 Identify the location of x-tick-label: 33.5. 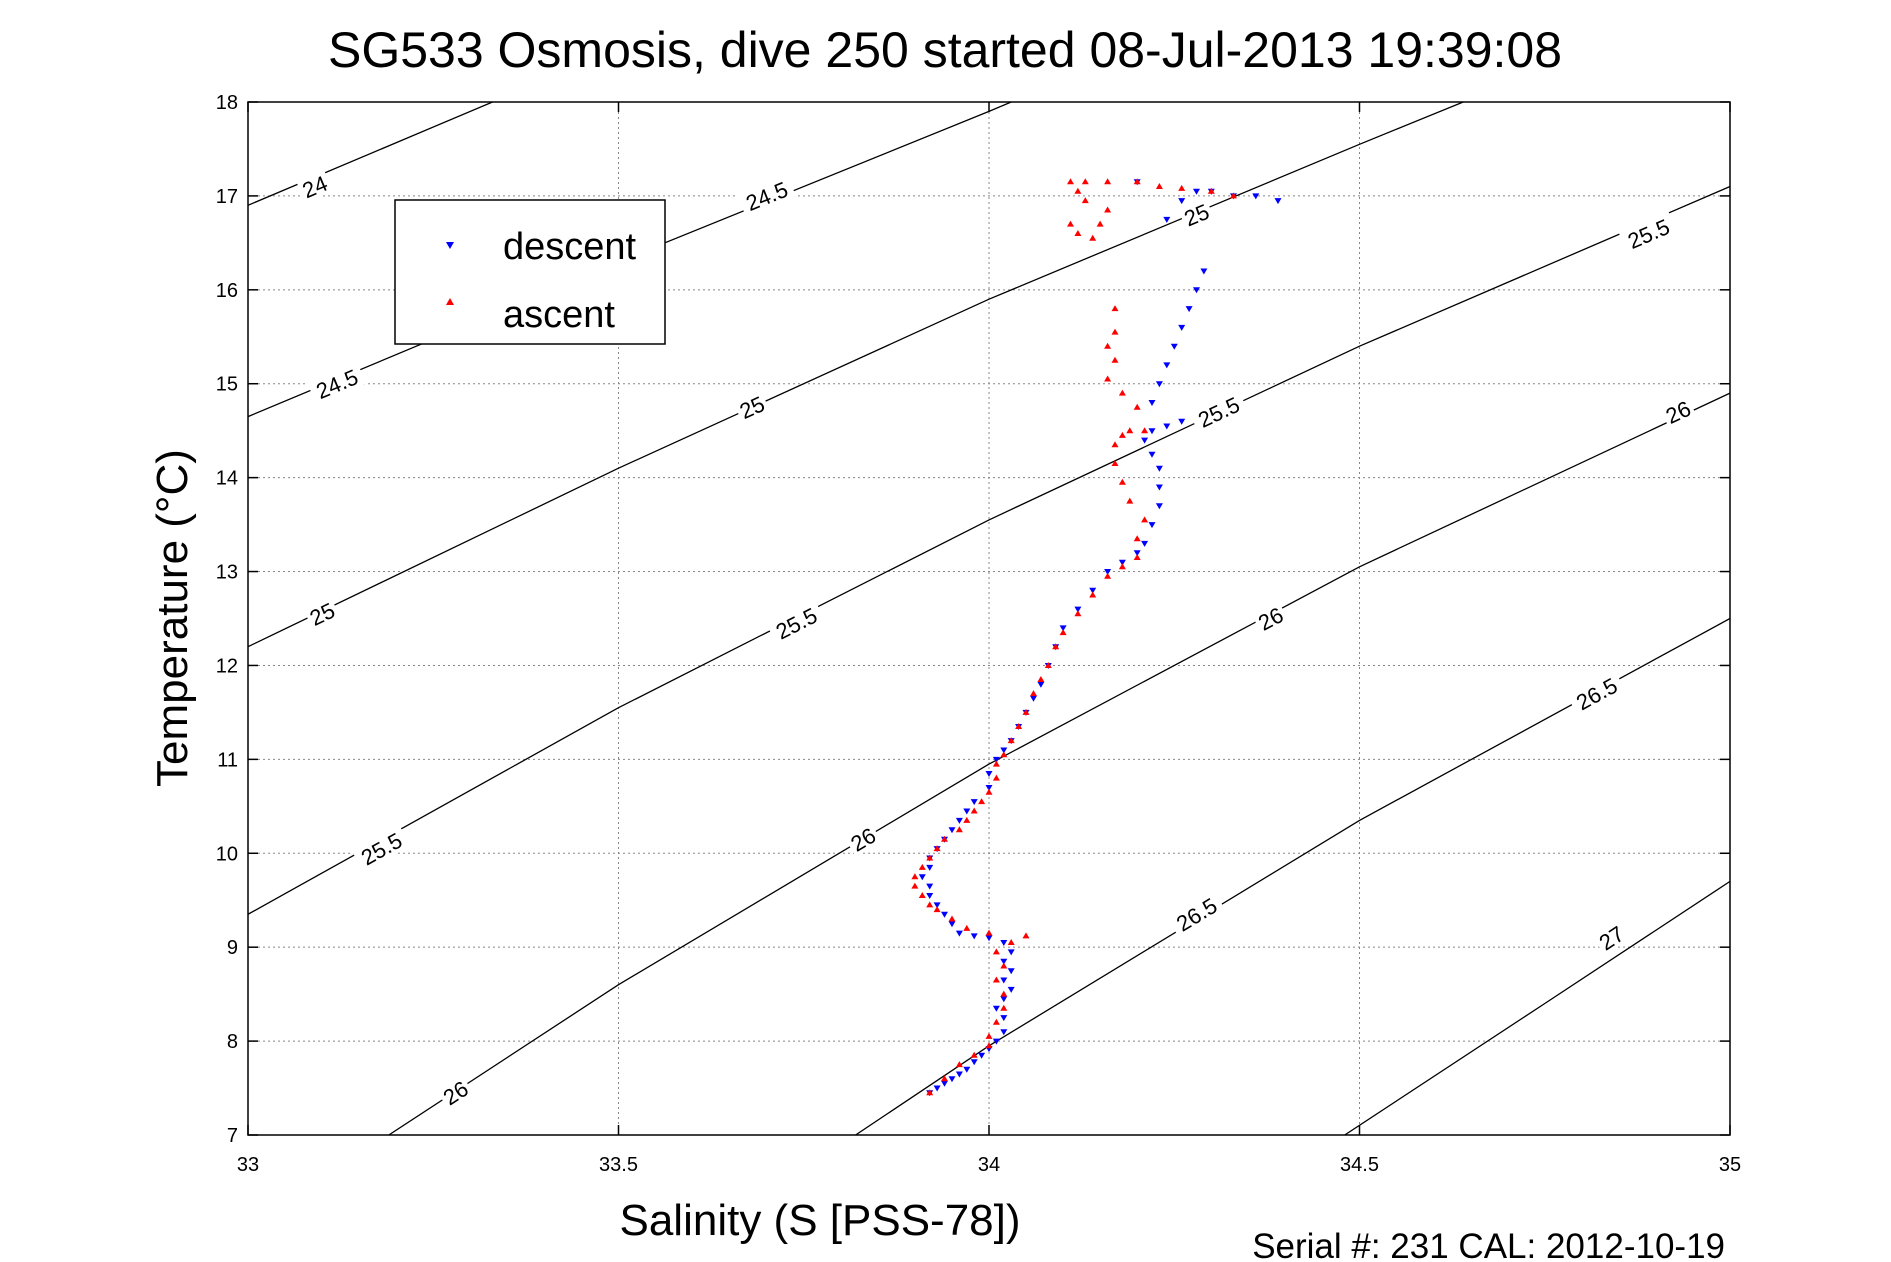
(618, 1165).